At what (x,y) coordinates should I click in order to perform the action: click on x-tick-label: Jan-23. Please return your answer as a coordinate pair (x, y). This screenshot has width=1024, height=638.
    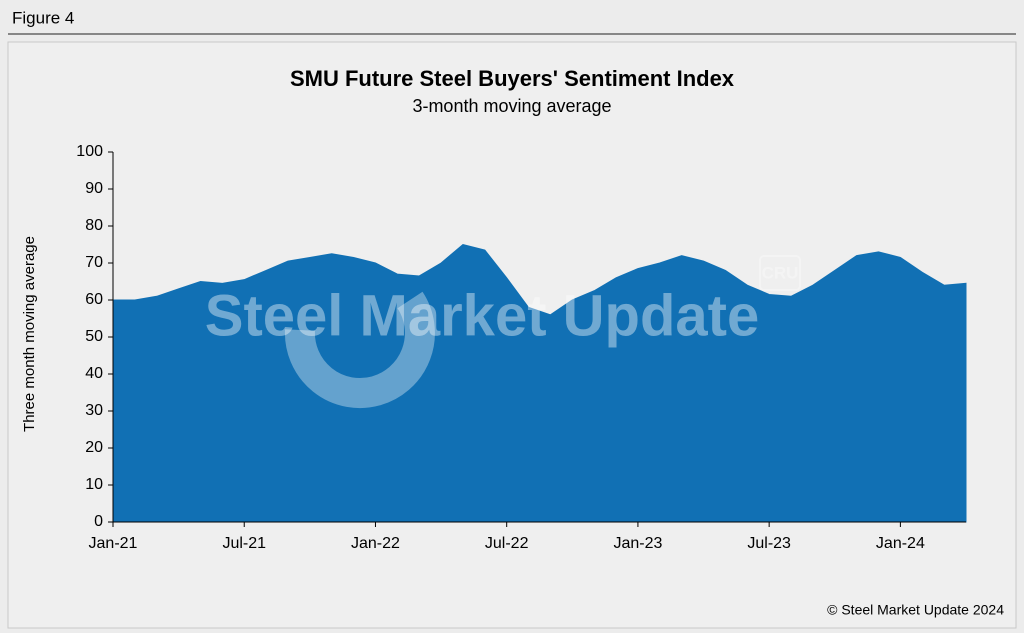
    Looking at the image, I should click on (637, 543).